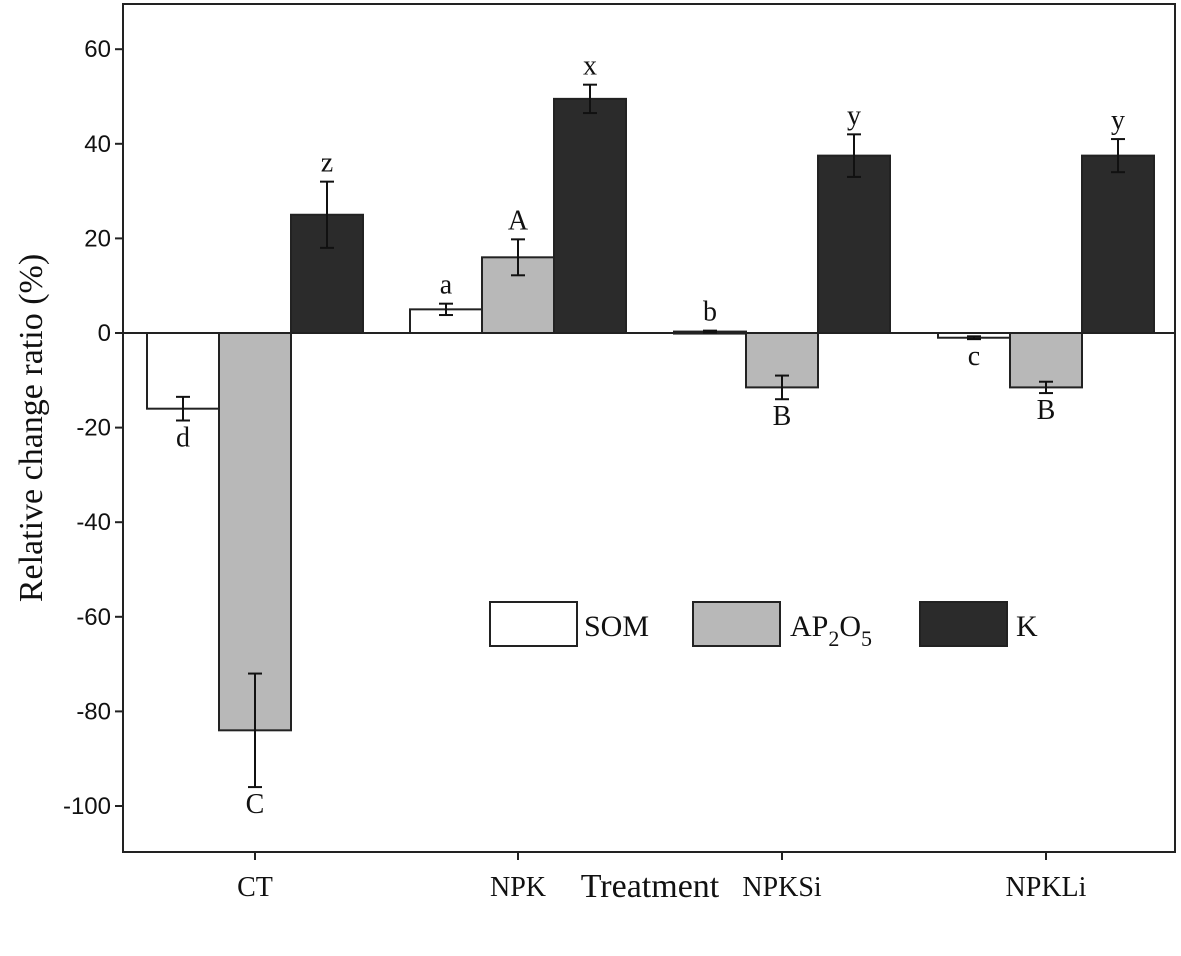 This screenshot has height=956, width=1181. I want to click on y-axis-ticks: 60 40 20 0 -20 -40 -60 -80 -100, so click(93, 428).